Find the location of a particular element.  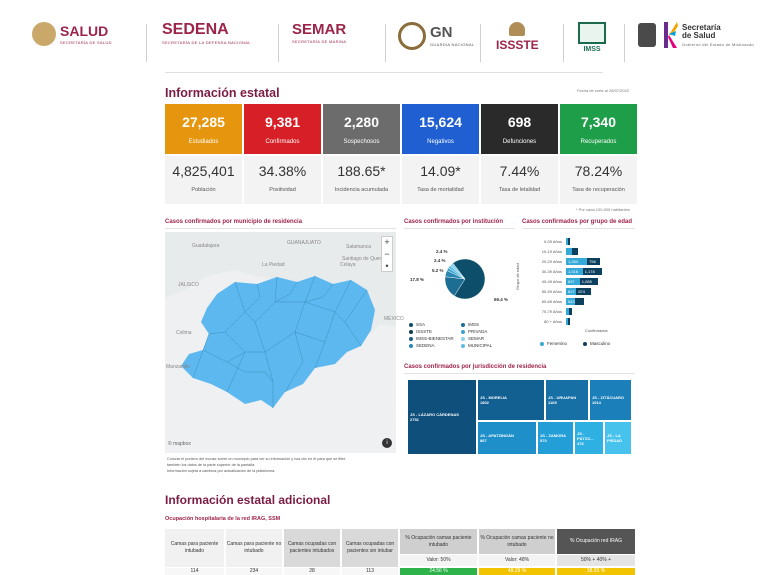

pie-data-label: 2.4 % is located at coordinates (442, 251).